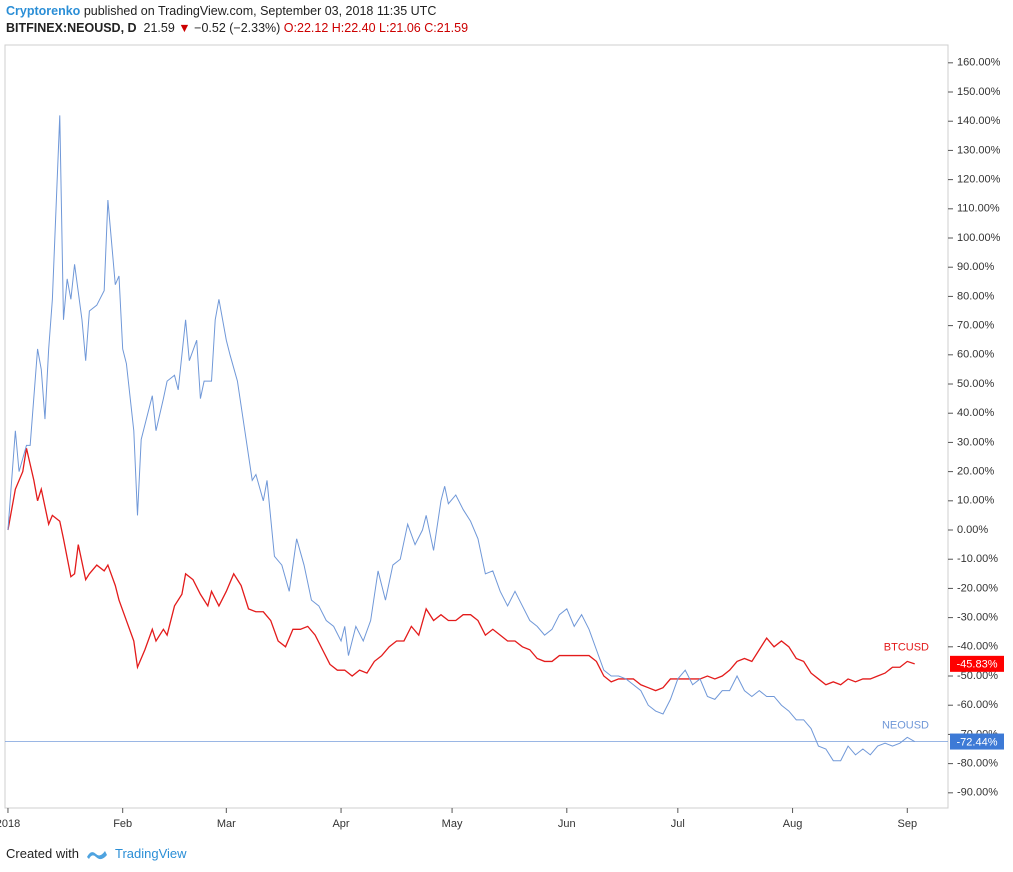 The height and width of the screenshot is (872, 1013). What do you see at coordinates (979, 238) in the screenshot?
I see `y-tick-label: 100.00%` at bounding box center [979, 238].